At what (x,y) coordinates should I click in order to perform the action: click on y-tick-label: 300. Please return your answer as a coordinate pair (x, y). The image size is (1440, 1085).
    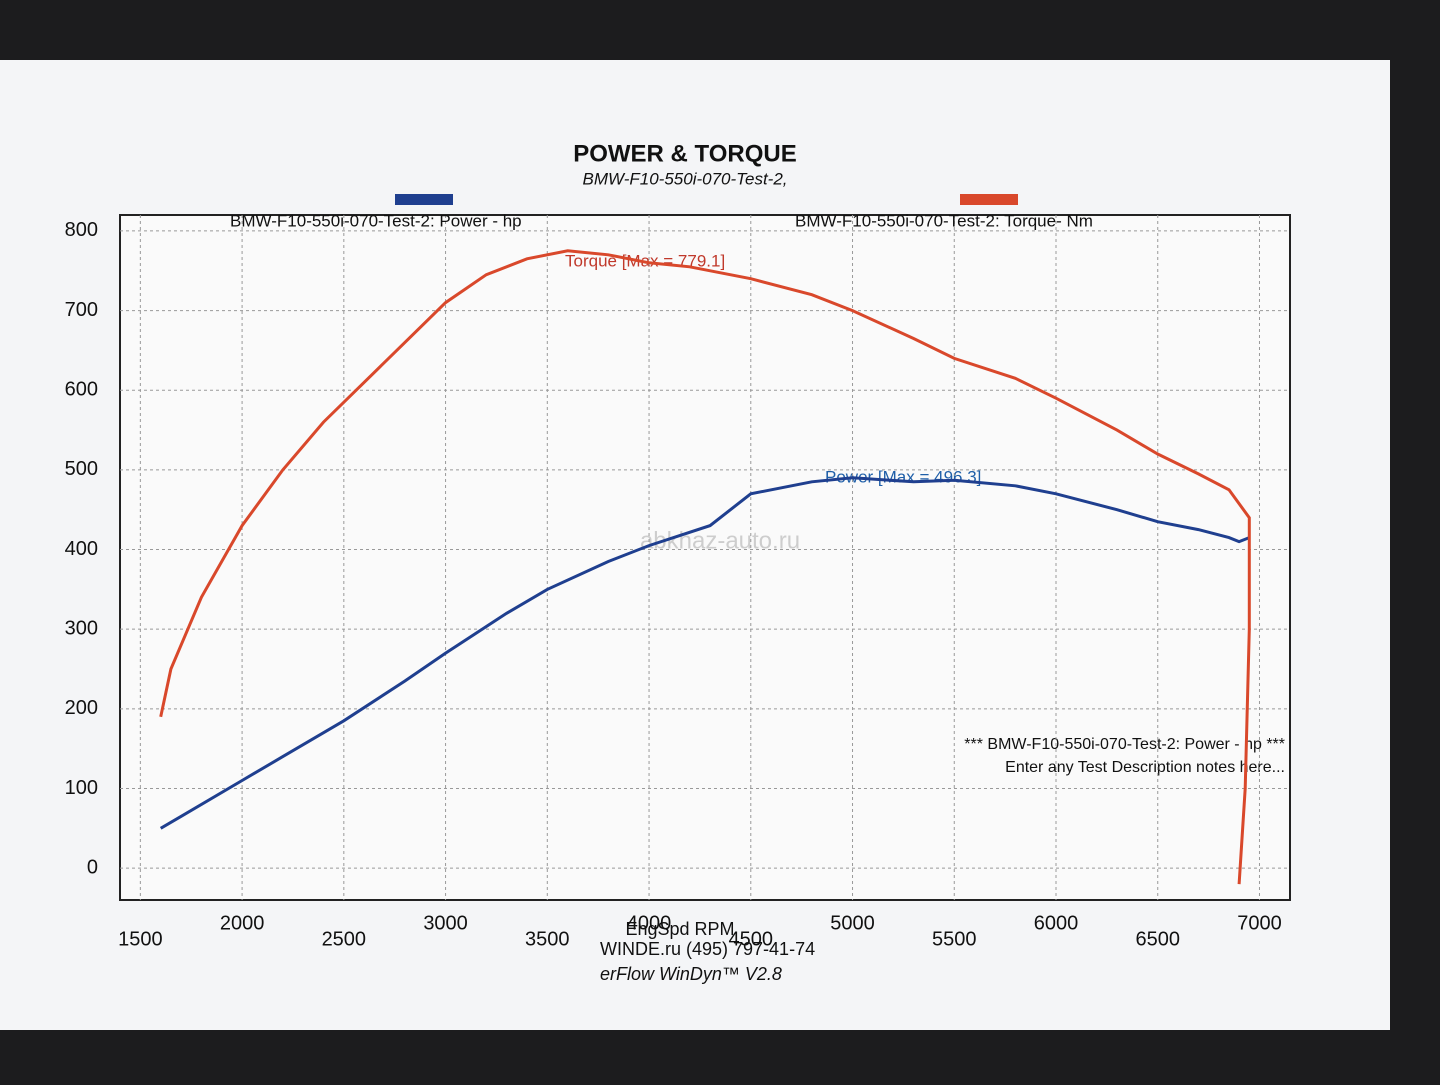
    Looking at the image, I should click on (81, 628).